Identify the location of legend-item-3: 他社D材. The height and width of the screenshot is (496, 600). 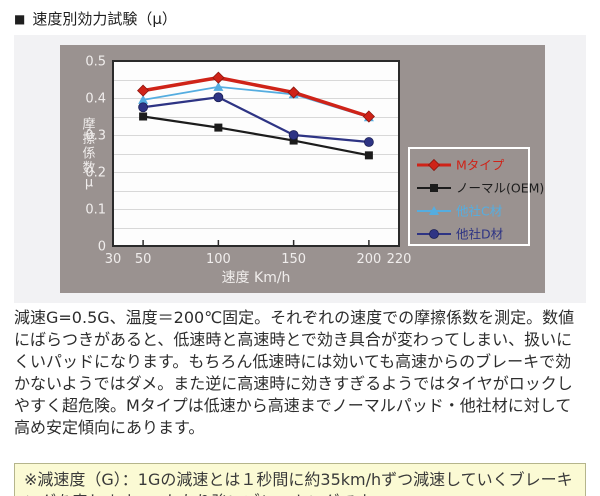
(460, 234).